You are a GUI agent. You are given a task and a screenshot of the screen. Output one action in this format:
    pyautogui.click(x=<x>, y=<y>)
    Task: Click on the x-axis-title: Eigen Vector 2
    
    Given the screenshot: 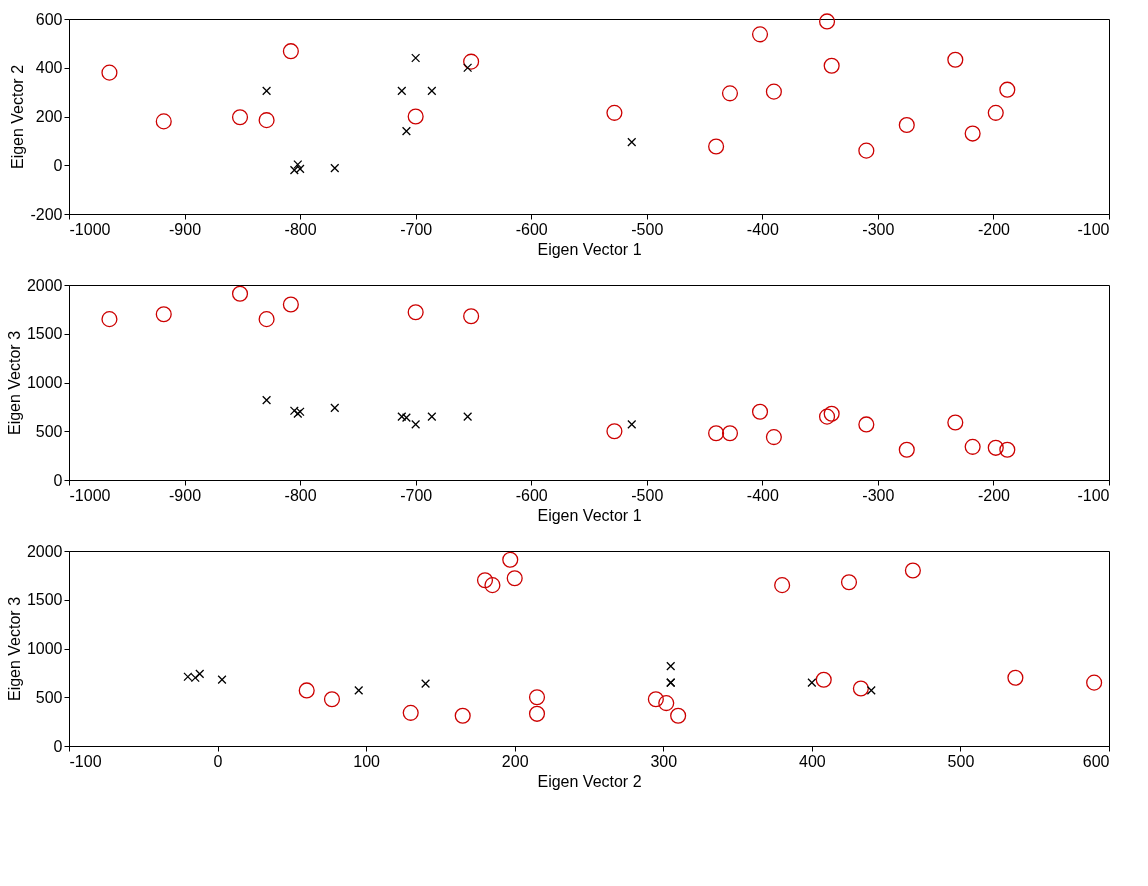 What is the action you would take?
    pyautogui.click(x=589, y=781)
    